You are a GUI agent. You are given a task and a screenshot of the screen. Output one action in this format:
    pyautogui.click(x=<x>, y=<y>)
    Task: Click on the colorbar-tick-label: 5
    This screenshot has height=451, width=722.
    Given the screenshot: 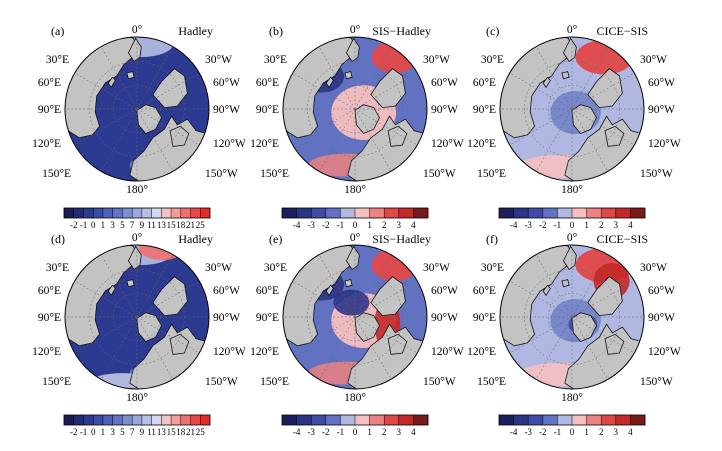 What is the action you would take?
    pyautogui.click(x=122, y=225)
    